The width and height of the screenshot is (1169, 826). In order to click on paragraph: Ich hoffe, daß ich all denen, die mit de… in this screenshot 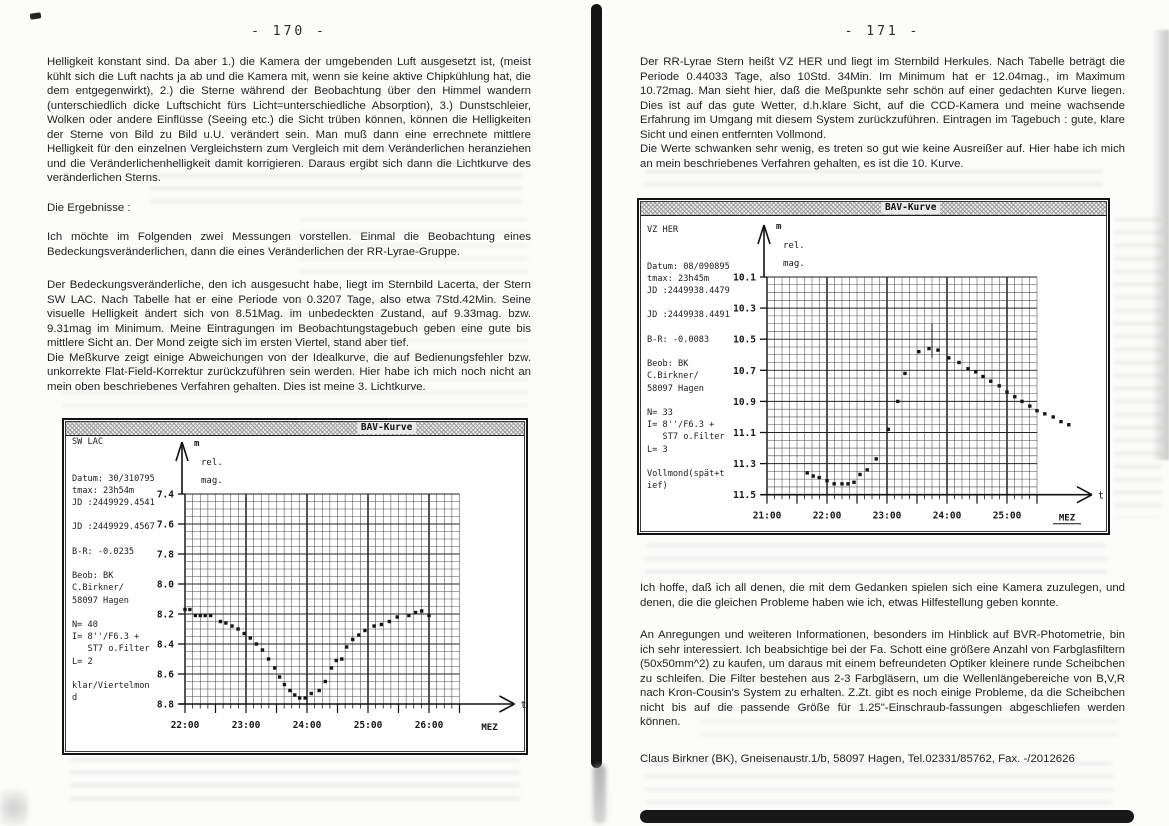, I will do `click(882, 595)`.